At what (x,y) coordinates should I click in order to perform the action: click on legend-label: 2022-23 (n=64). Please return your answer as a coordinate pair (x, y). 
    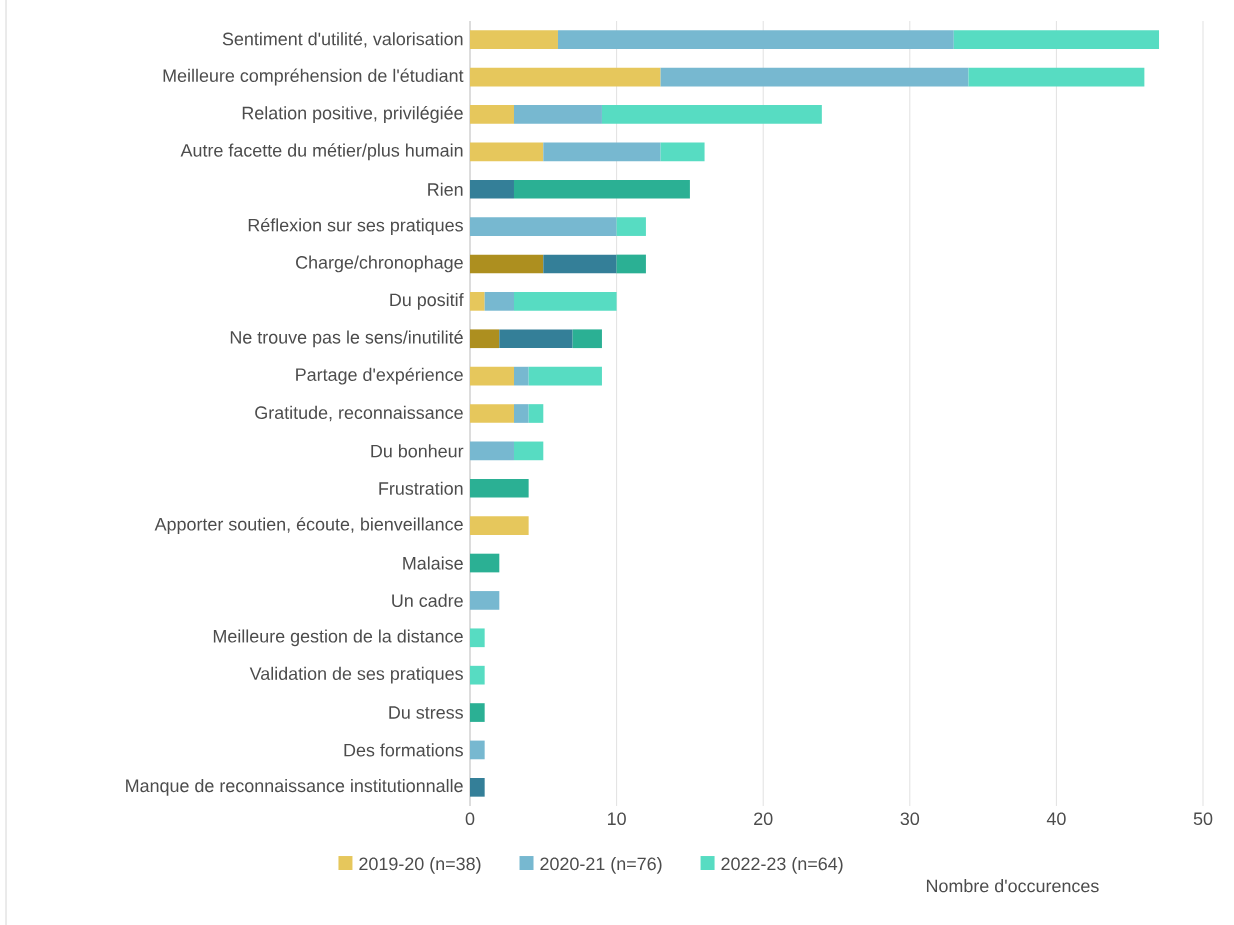
    Looking at the image, I should click on (782, 865).